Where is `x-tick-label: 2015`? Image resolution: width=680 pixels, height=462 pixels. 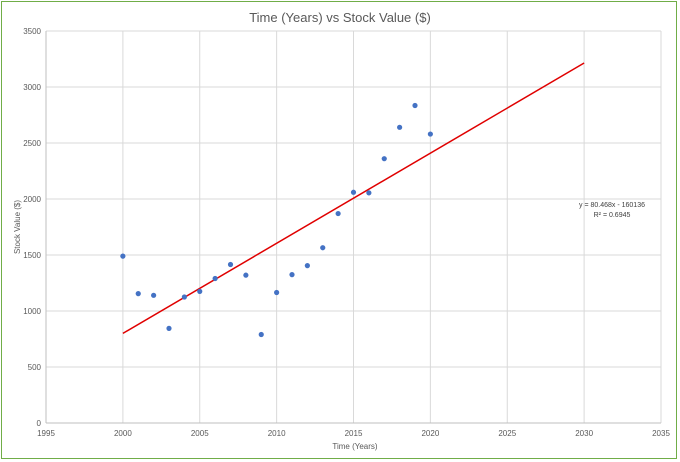
x-tick-label: 2015 is located at coordinates (354, 433).